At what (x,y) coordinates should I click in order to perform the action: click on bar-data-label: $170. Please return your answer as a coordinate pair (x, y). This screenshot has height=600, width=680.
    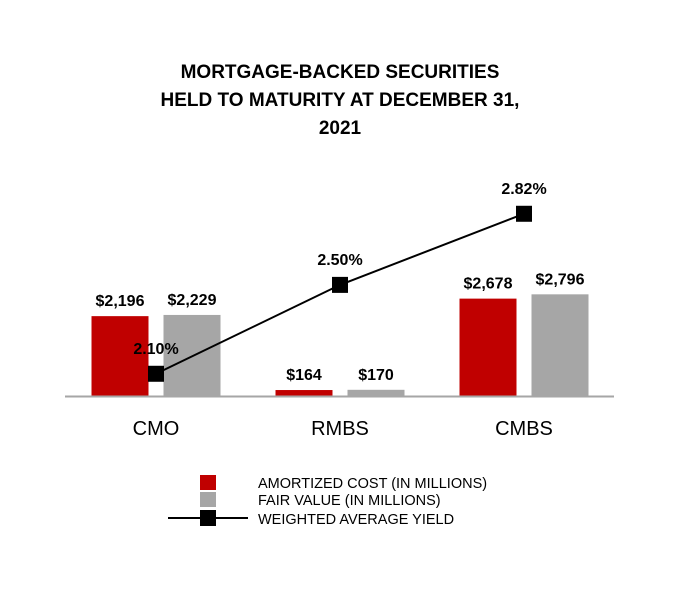
    Looking at the image, I should click on (376, 375).